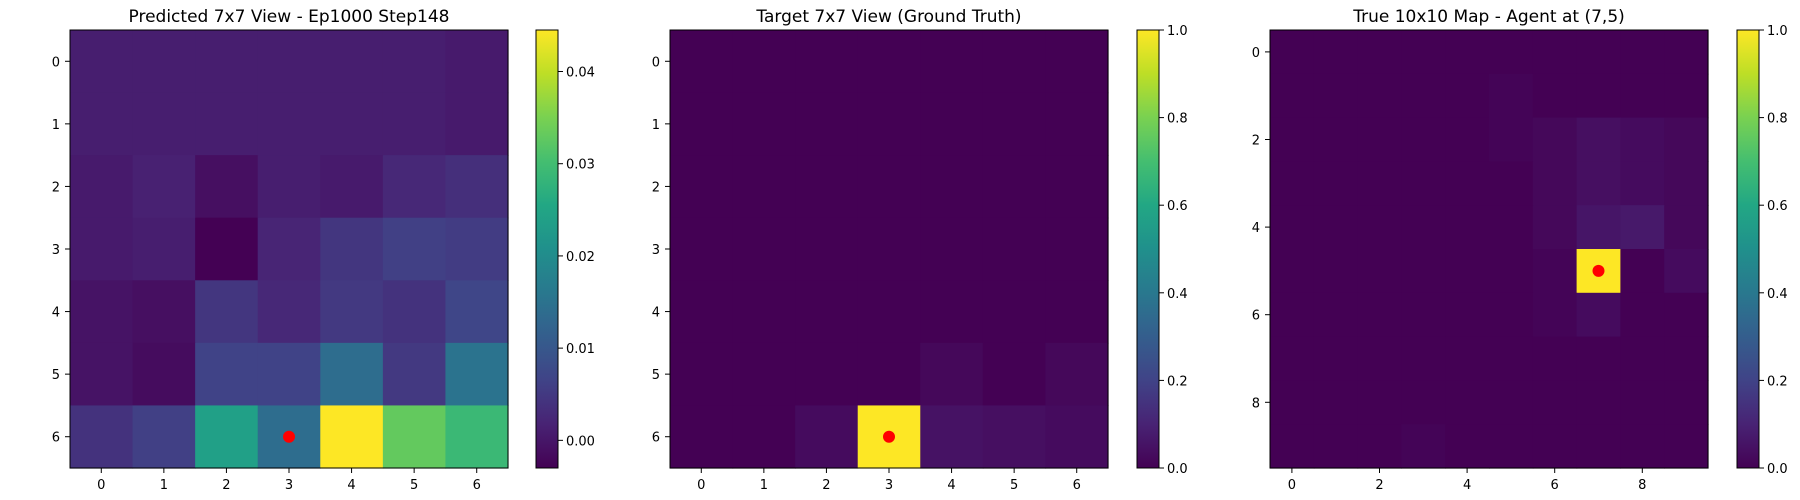 The width and height of the screenshot is (1800, 500). What do you see at coordinates (56, 438) in the screenshot?
I see `y-tick-label: 6` at bounding box center [56, 438].